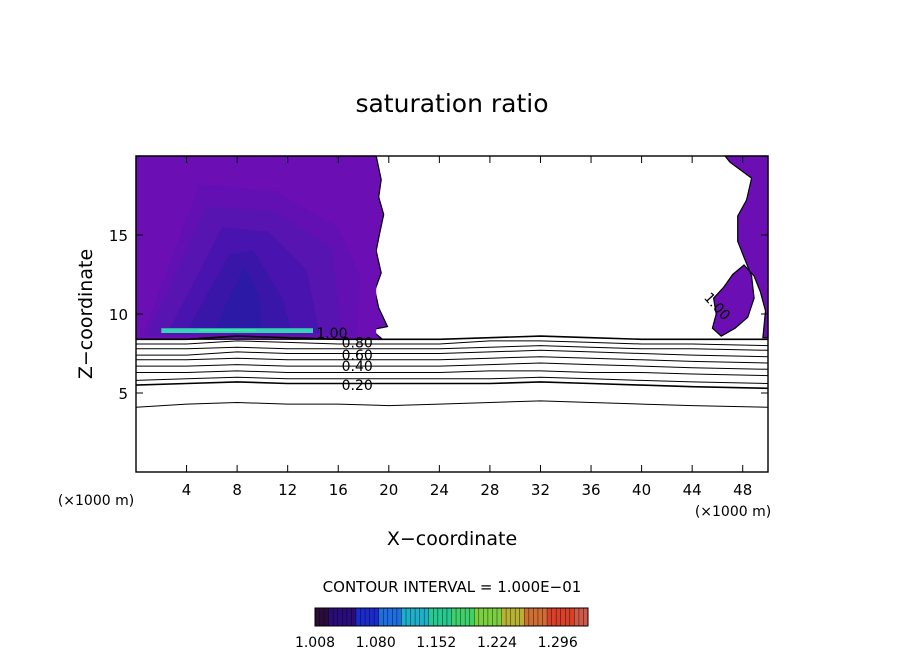 The width and height of the screenshot is (904, 658). I want to click on contour-lines, so click(452, 371).